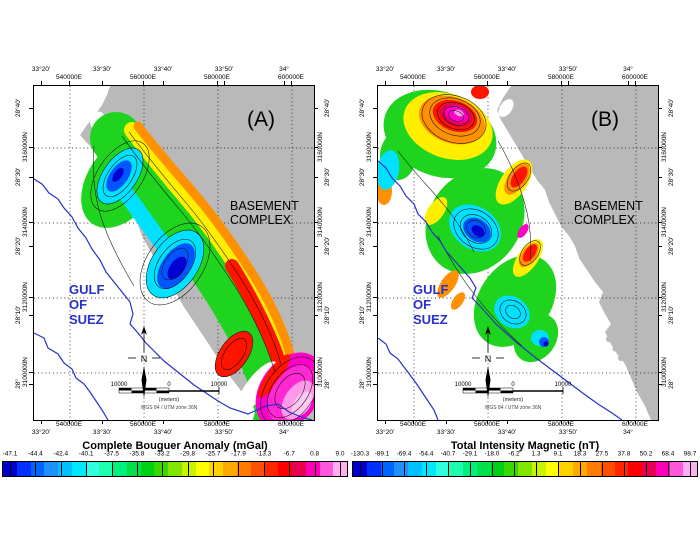 This screenshot has width=700, height=550. I want to click on colorbar-tick-label: -40.1, so click(86, 454).